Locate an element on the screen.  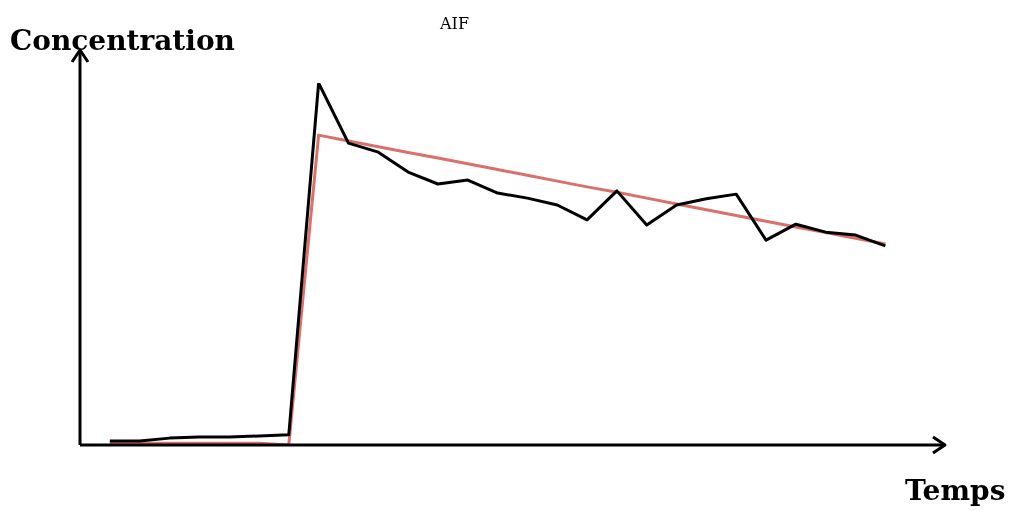
y-axis-title: Concentration is located at coordinates (122, 40).